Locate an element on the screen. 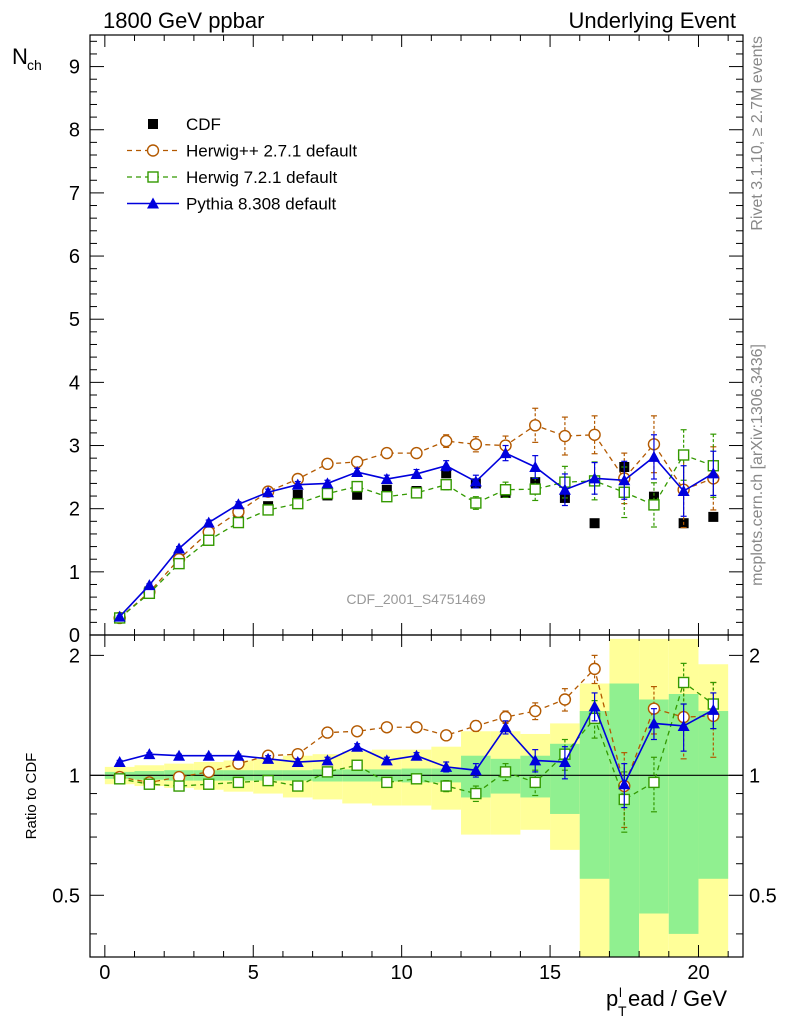  legend-label: Herwig 7.2.1 default is located at coordinates (261, 177).